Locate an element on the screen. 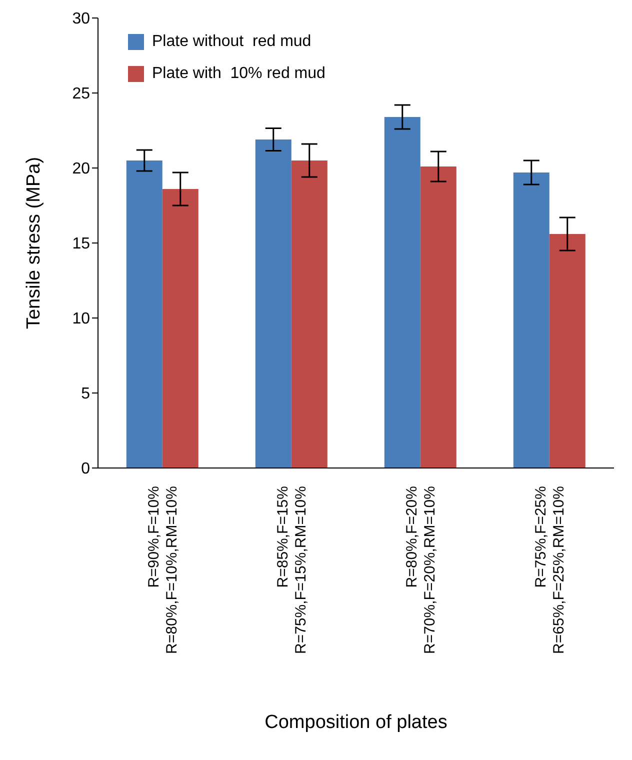  y-tick-label: 0 is located at coordinates (85, 469).